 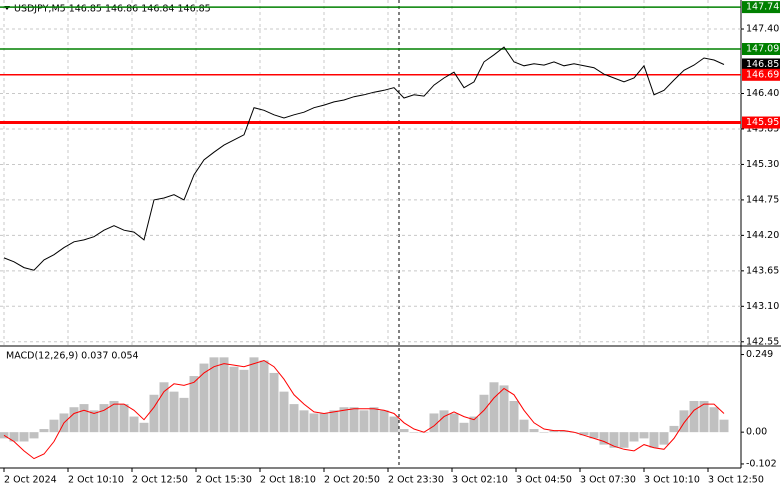 I want to click on y-tick-label: 146.40, so click(x=762, y=93).